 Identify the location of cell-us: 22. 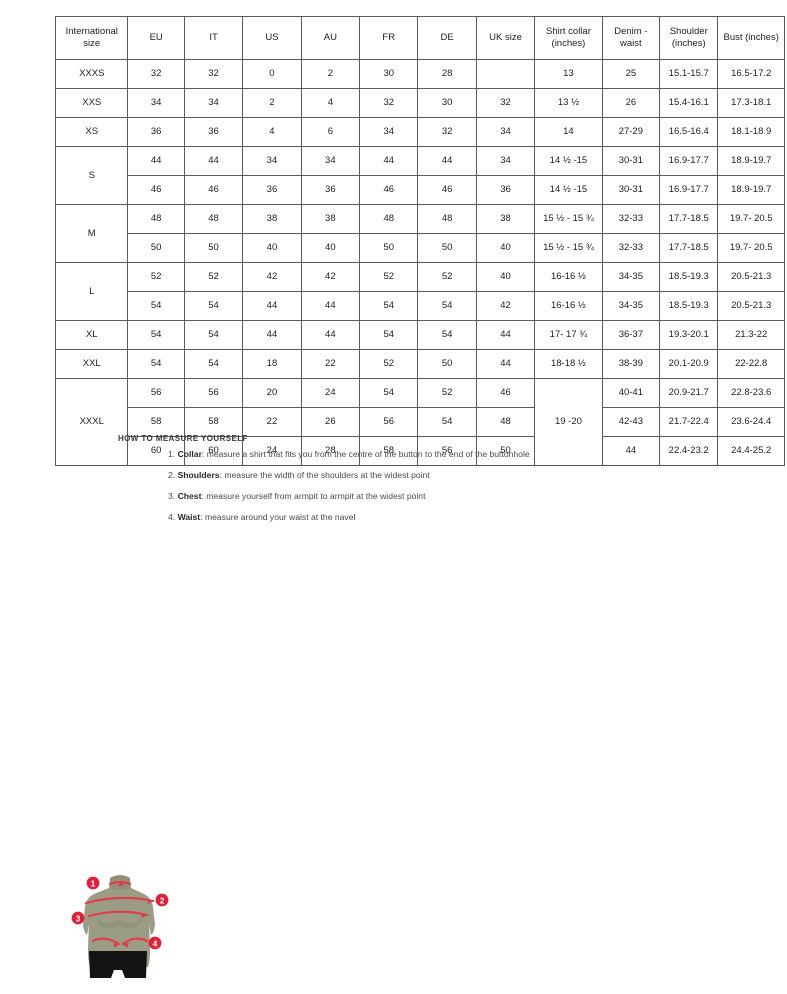
(272, 422).